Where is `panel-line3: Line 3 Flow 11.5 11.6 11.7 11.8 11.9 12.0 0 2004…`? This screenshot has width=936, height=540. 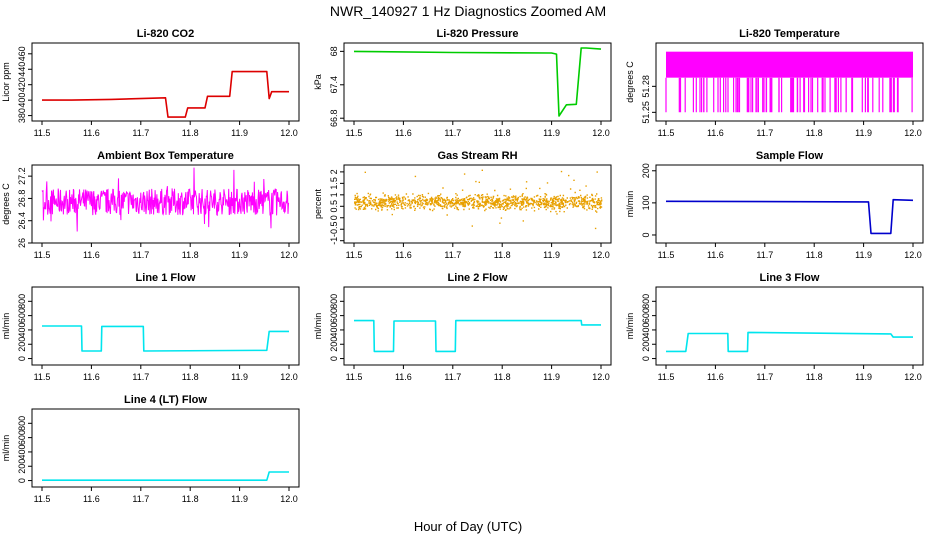
panel-line3: Line 3 Flow 11.5 11.6 11.7 11.8 11.9 12.0 0 2004… is located at coordinates (774, 327).